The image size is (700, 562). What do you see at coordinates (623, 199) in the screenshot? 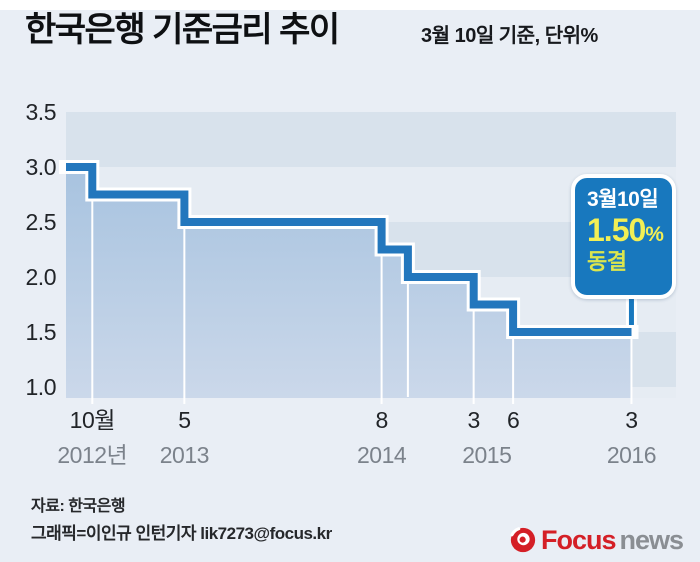
I see `callout-date-label: 3월10일` at bounding box center [623, 199].